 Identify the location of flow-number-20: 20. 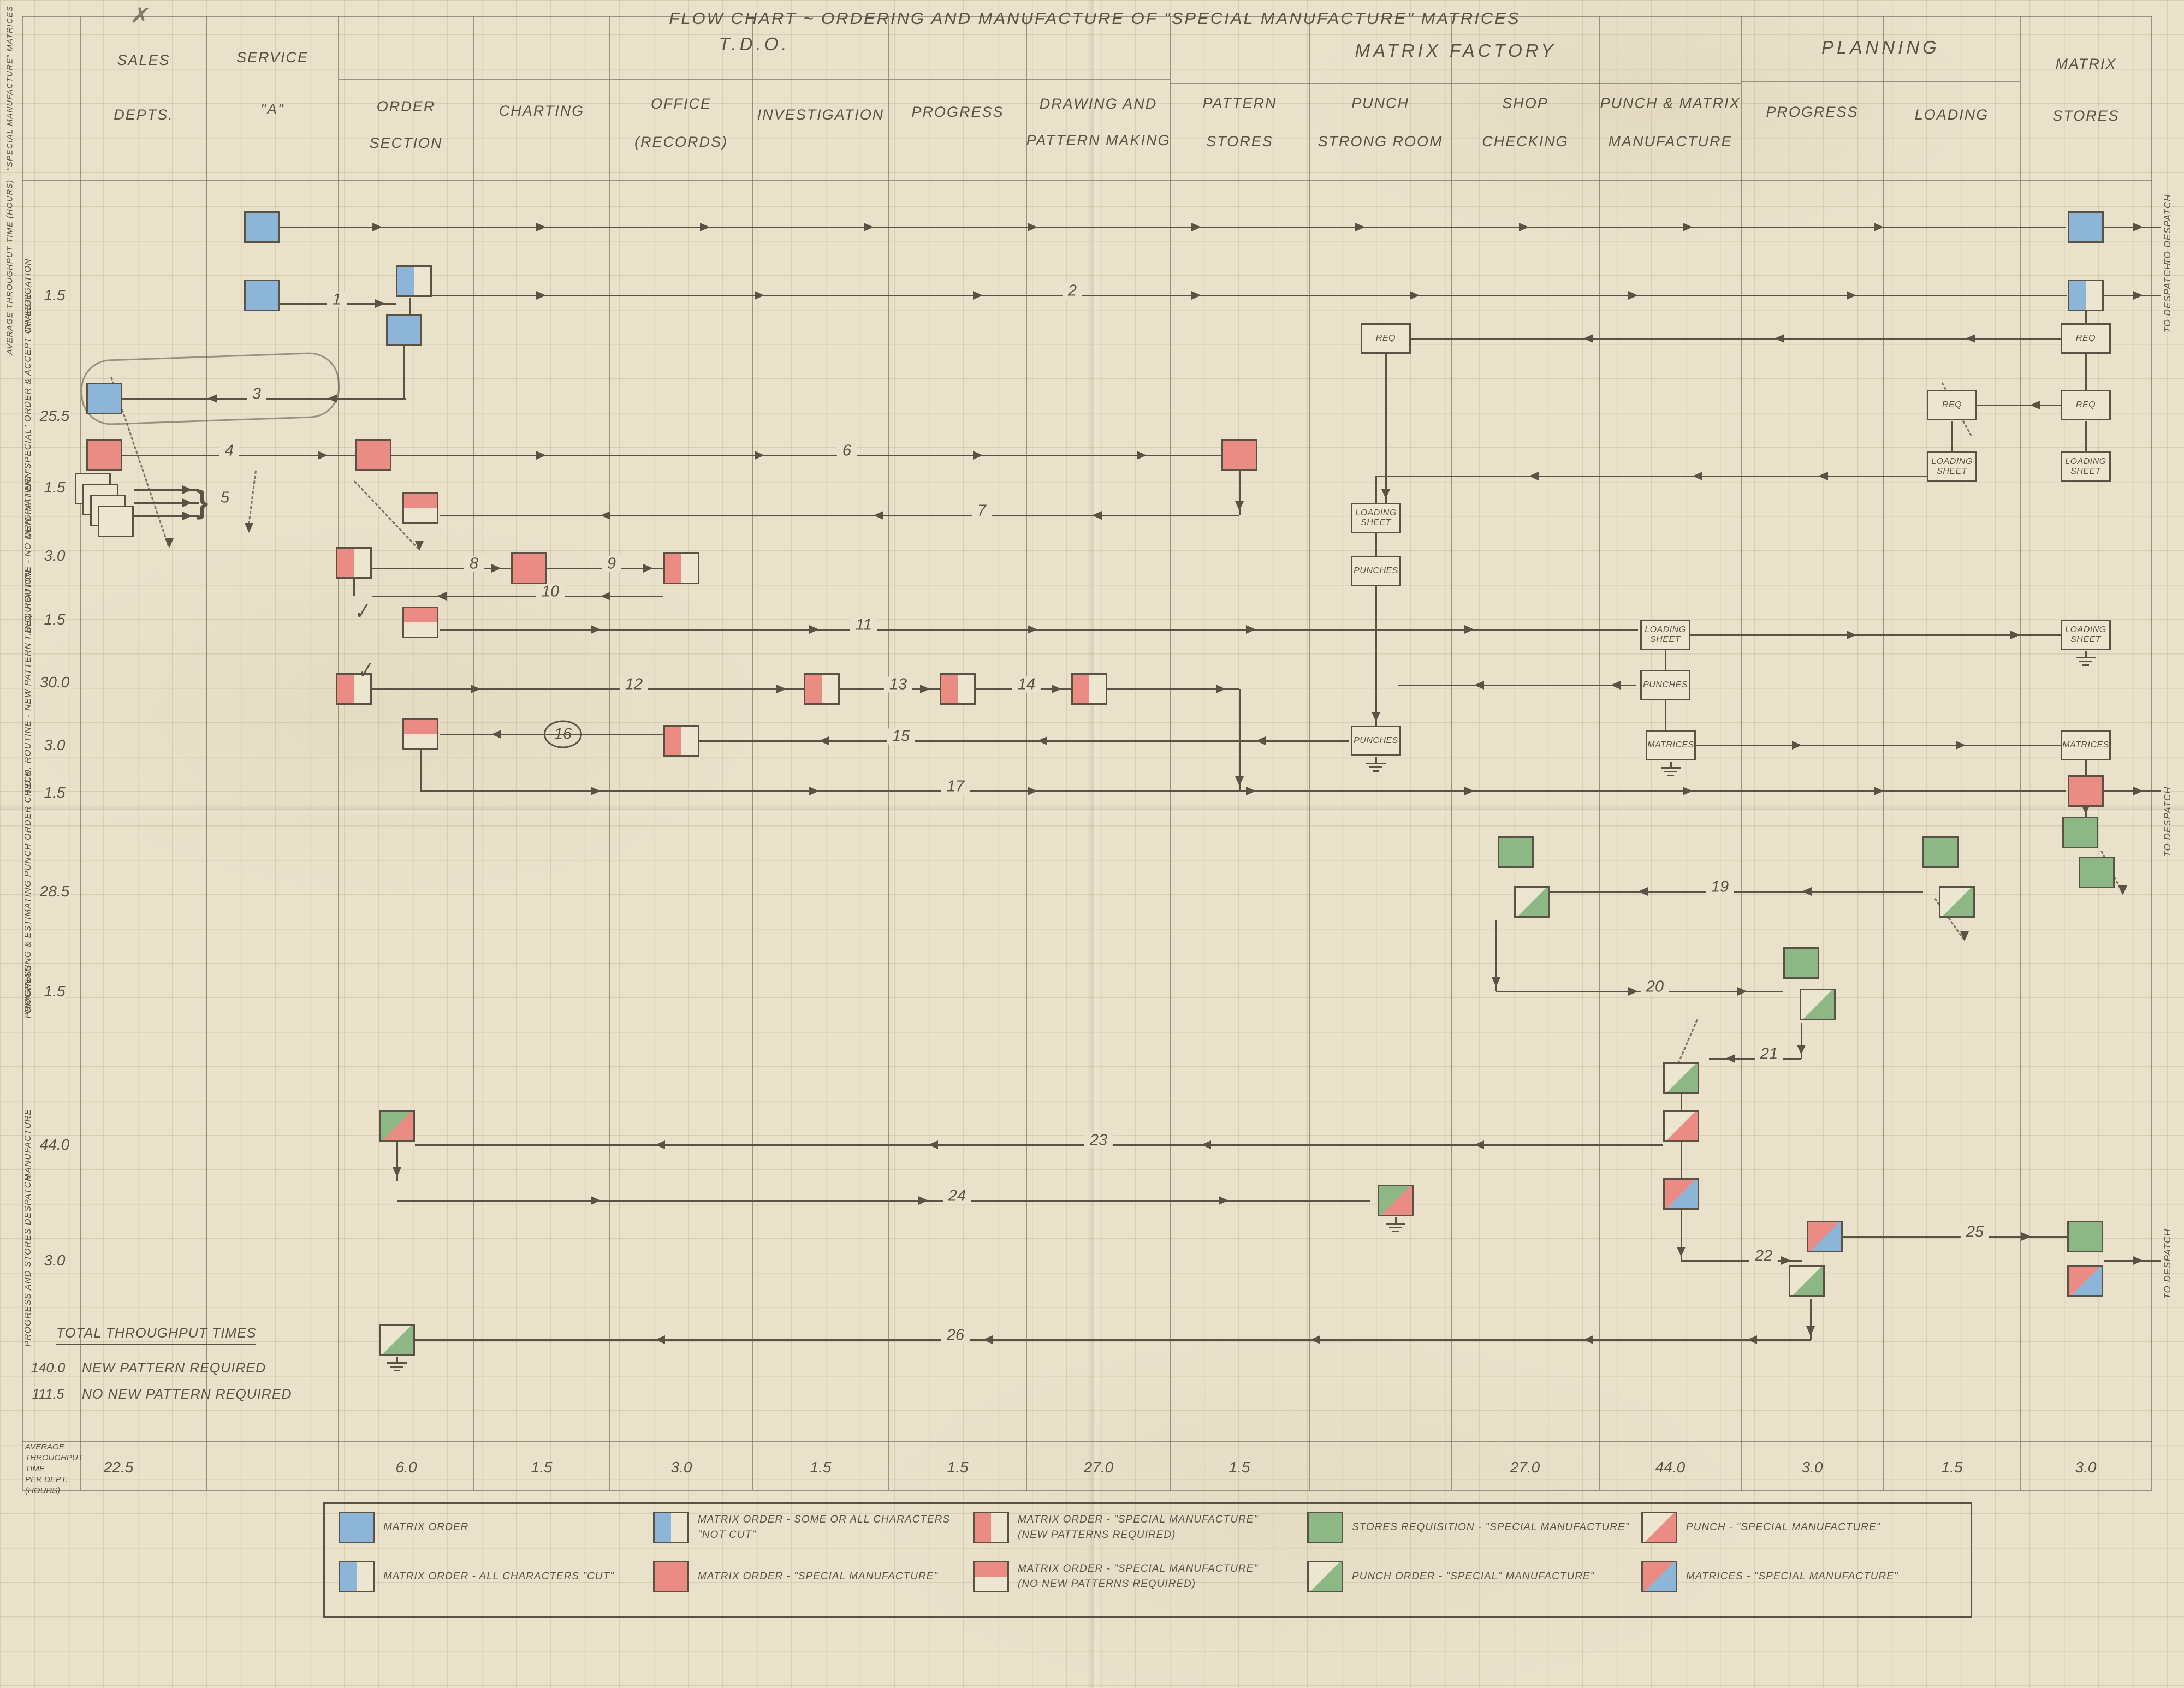
(1655, 987).